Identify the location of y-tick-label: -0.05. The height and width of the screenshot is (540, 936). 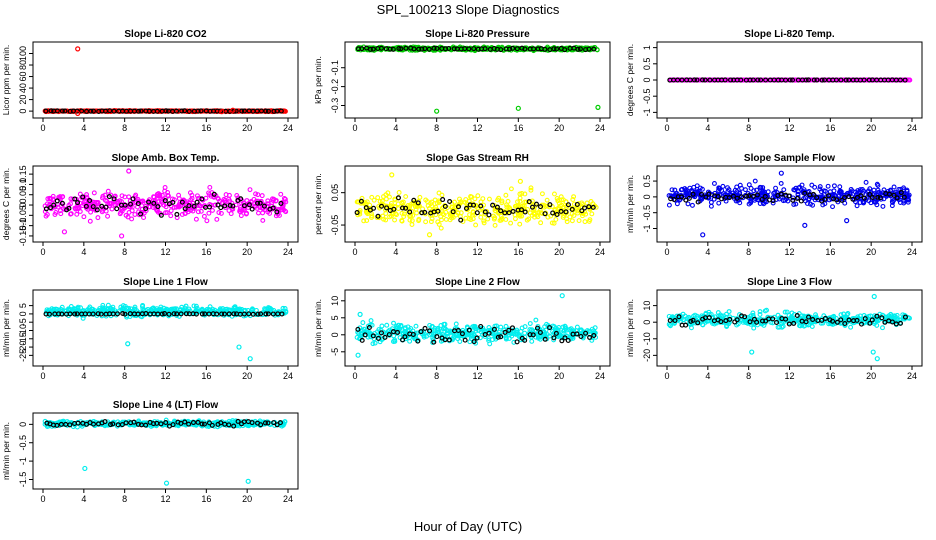
(335, 225).